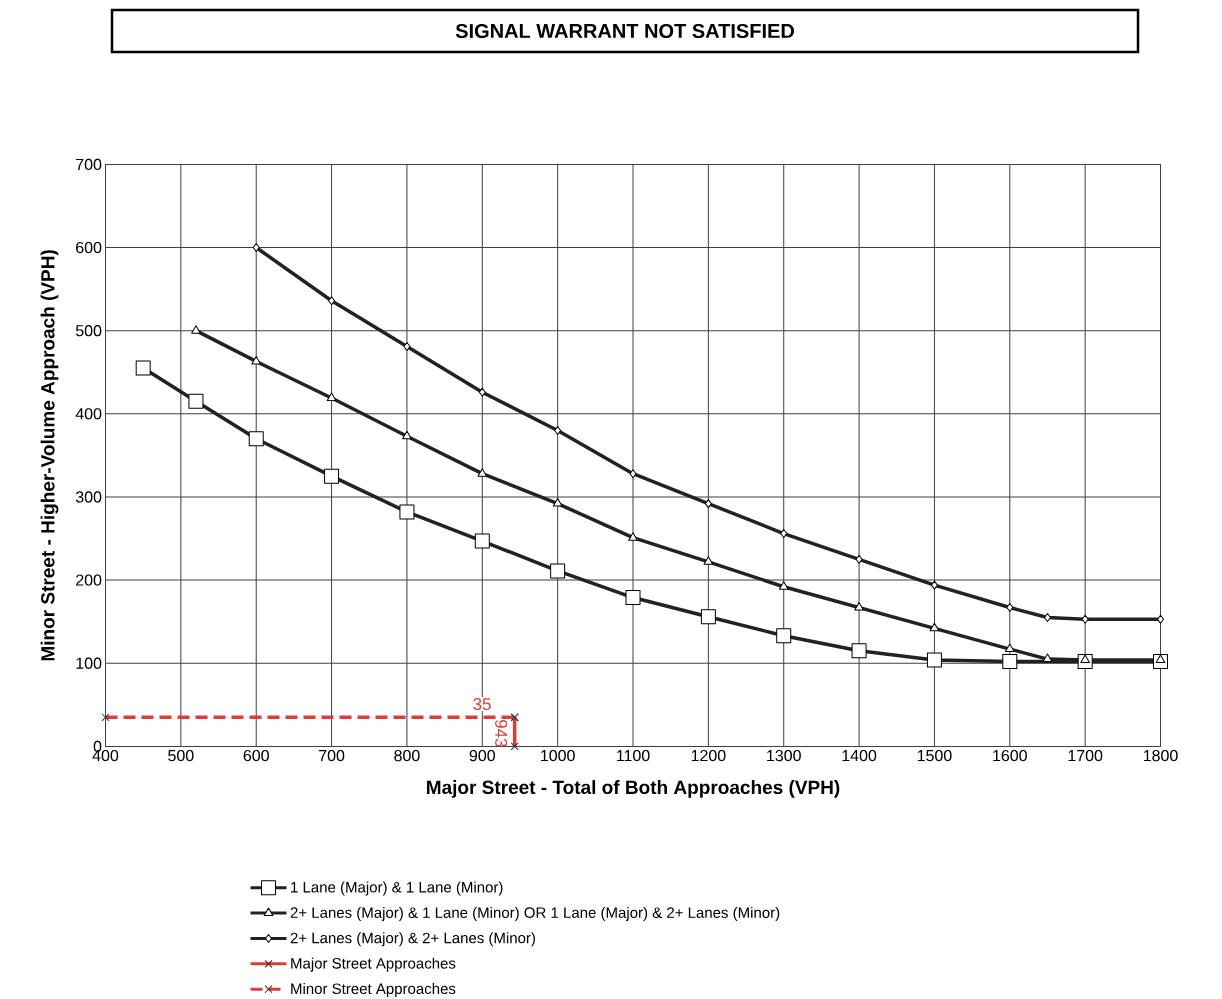 This screenshot has width=1222, height=999. I want to click on x-tick-label: 1600, so click(1010, 755).